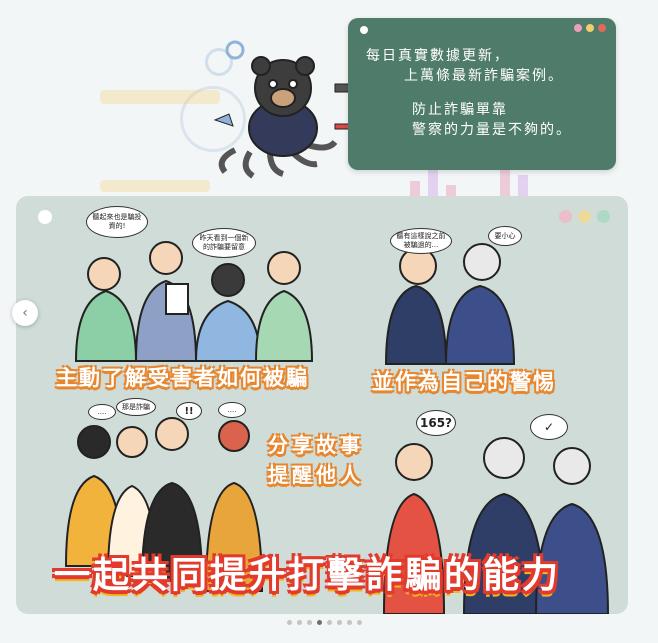  I want to click on main-slogan: 一起共同提升打擊詐騙的能力, so click(308, 575).